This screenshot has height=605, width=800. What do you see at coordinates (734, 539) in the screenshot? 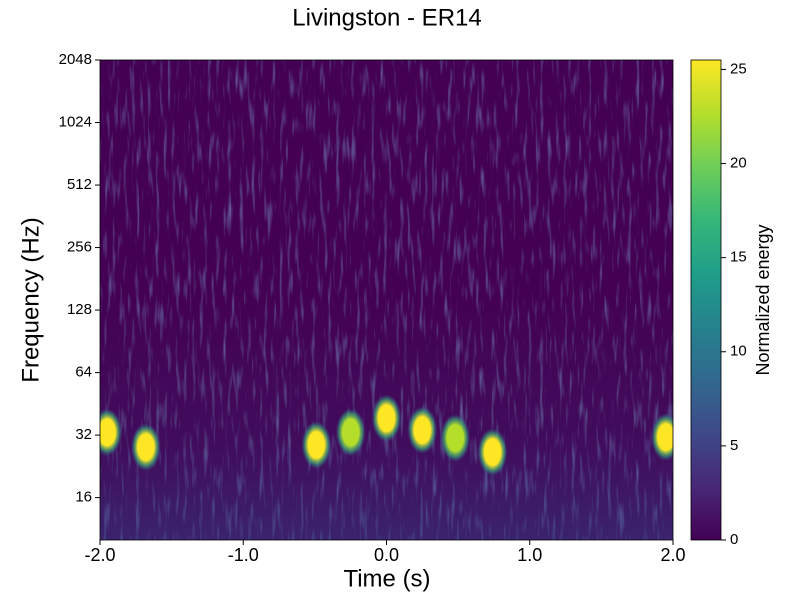
I see `colorbar-tick-label: 0` at bounding box center [734, 539].